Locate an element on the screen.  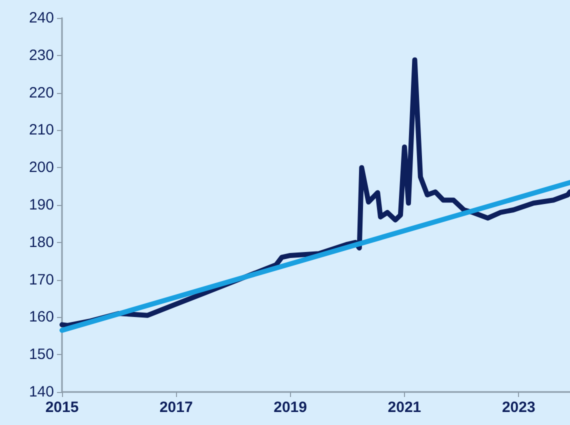
x-tick-label: 2021 is located at coordinates (405, 407).